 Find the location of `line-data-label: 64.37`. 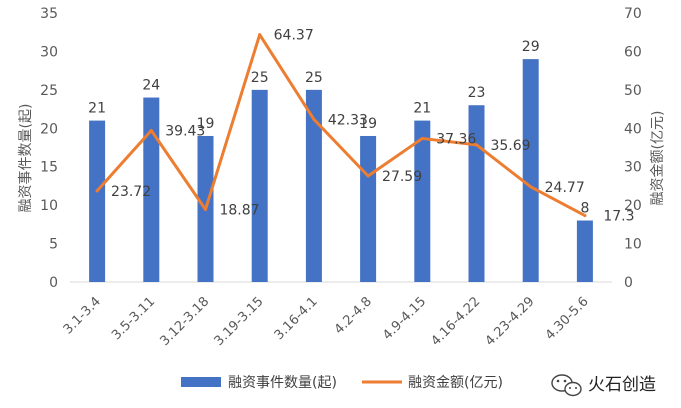

line-data-label: 64.37 is located at coordinates (294, 36).